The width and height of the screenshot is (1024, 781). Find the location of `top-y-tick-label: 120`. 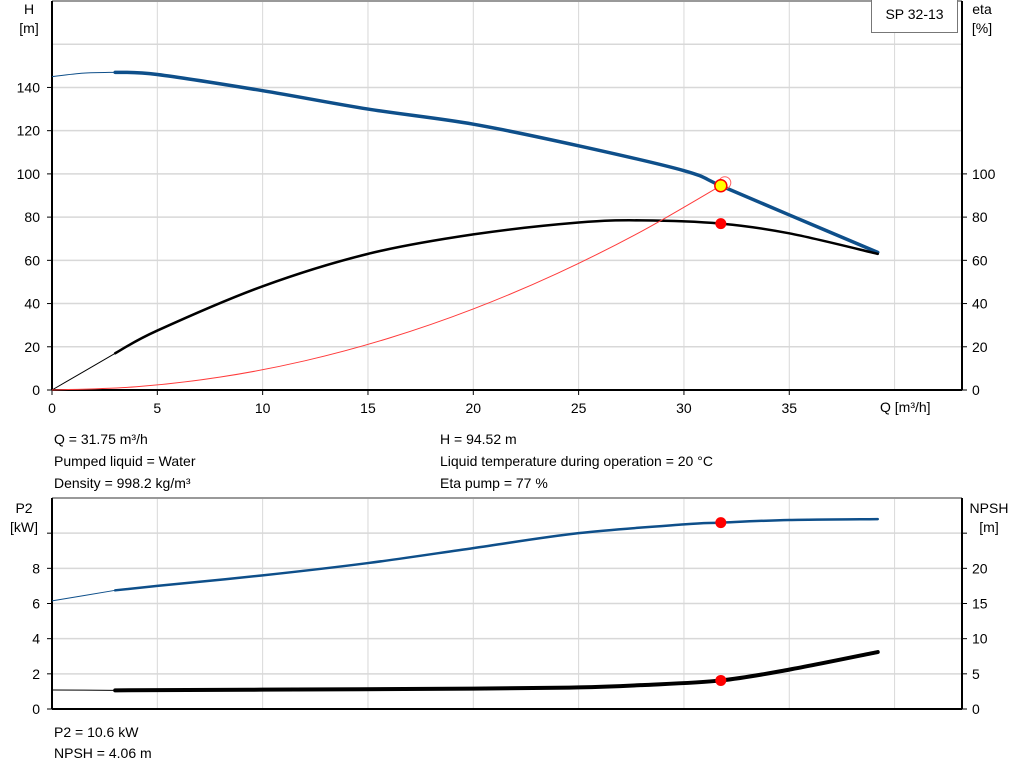

top-y-tick-label: 120 is located at coordinates (29, 131).